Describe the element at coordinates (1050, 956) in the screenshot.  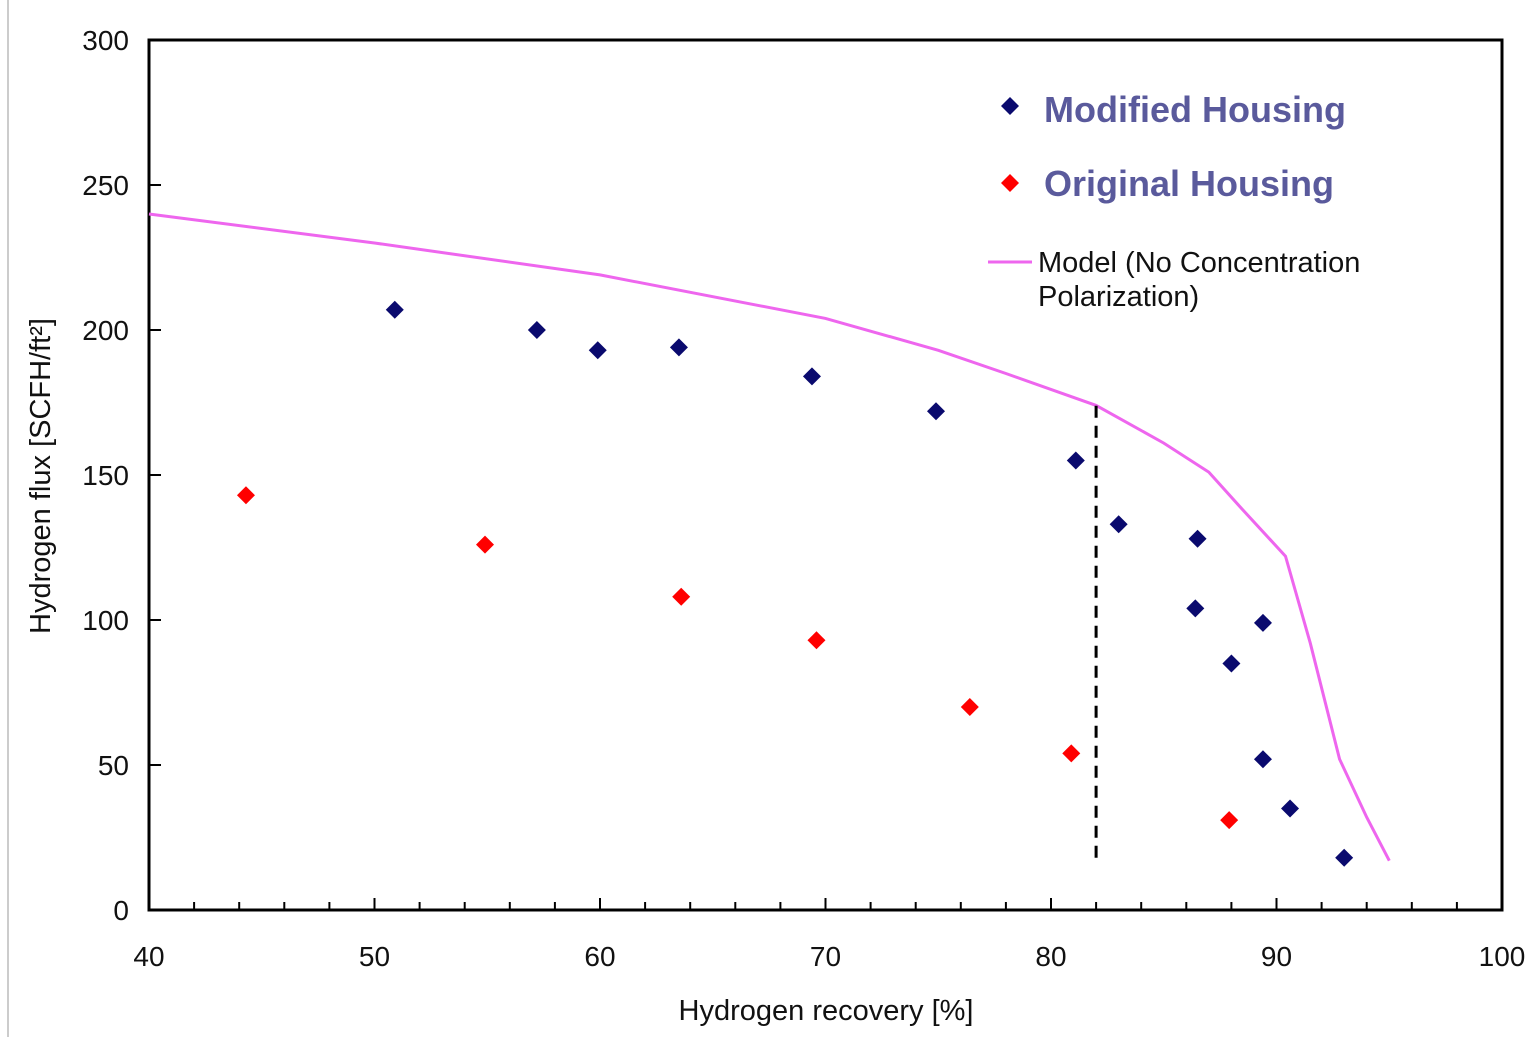
I see `x-tick-label: 80` at that location.